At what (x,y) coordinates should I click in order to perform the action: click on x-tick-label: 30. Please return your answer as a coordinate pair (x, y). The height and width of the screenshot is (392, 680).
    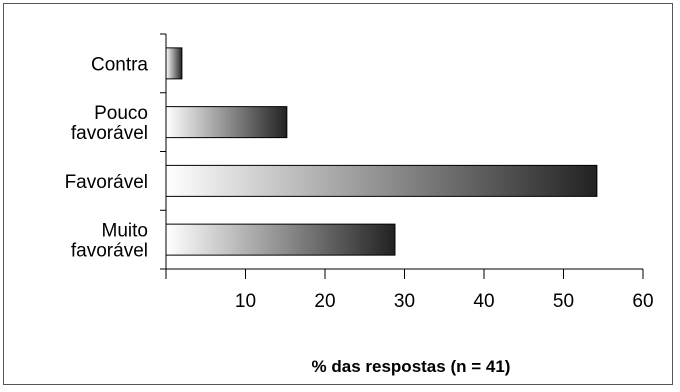
    Looking at the image, I should click on (404, 301).